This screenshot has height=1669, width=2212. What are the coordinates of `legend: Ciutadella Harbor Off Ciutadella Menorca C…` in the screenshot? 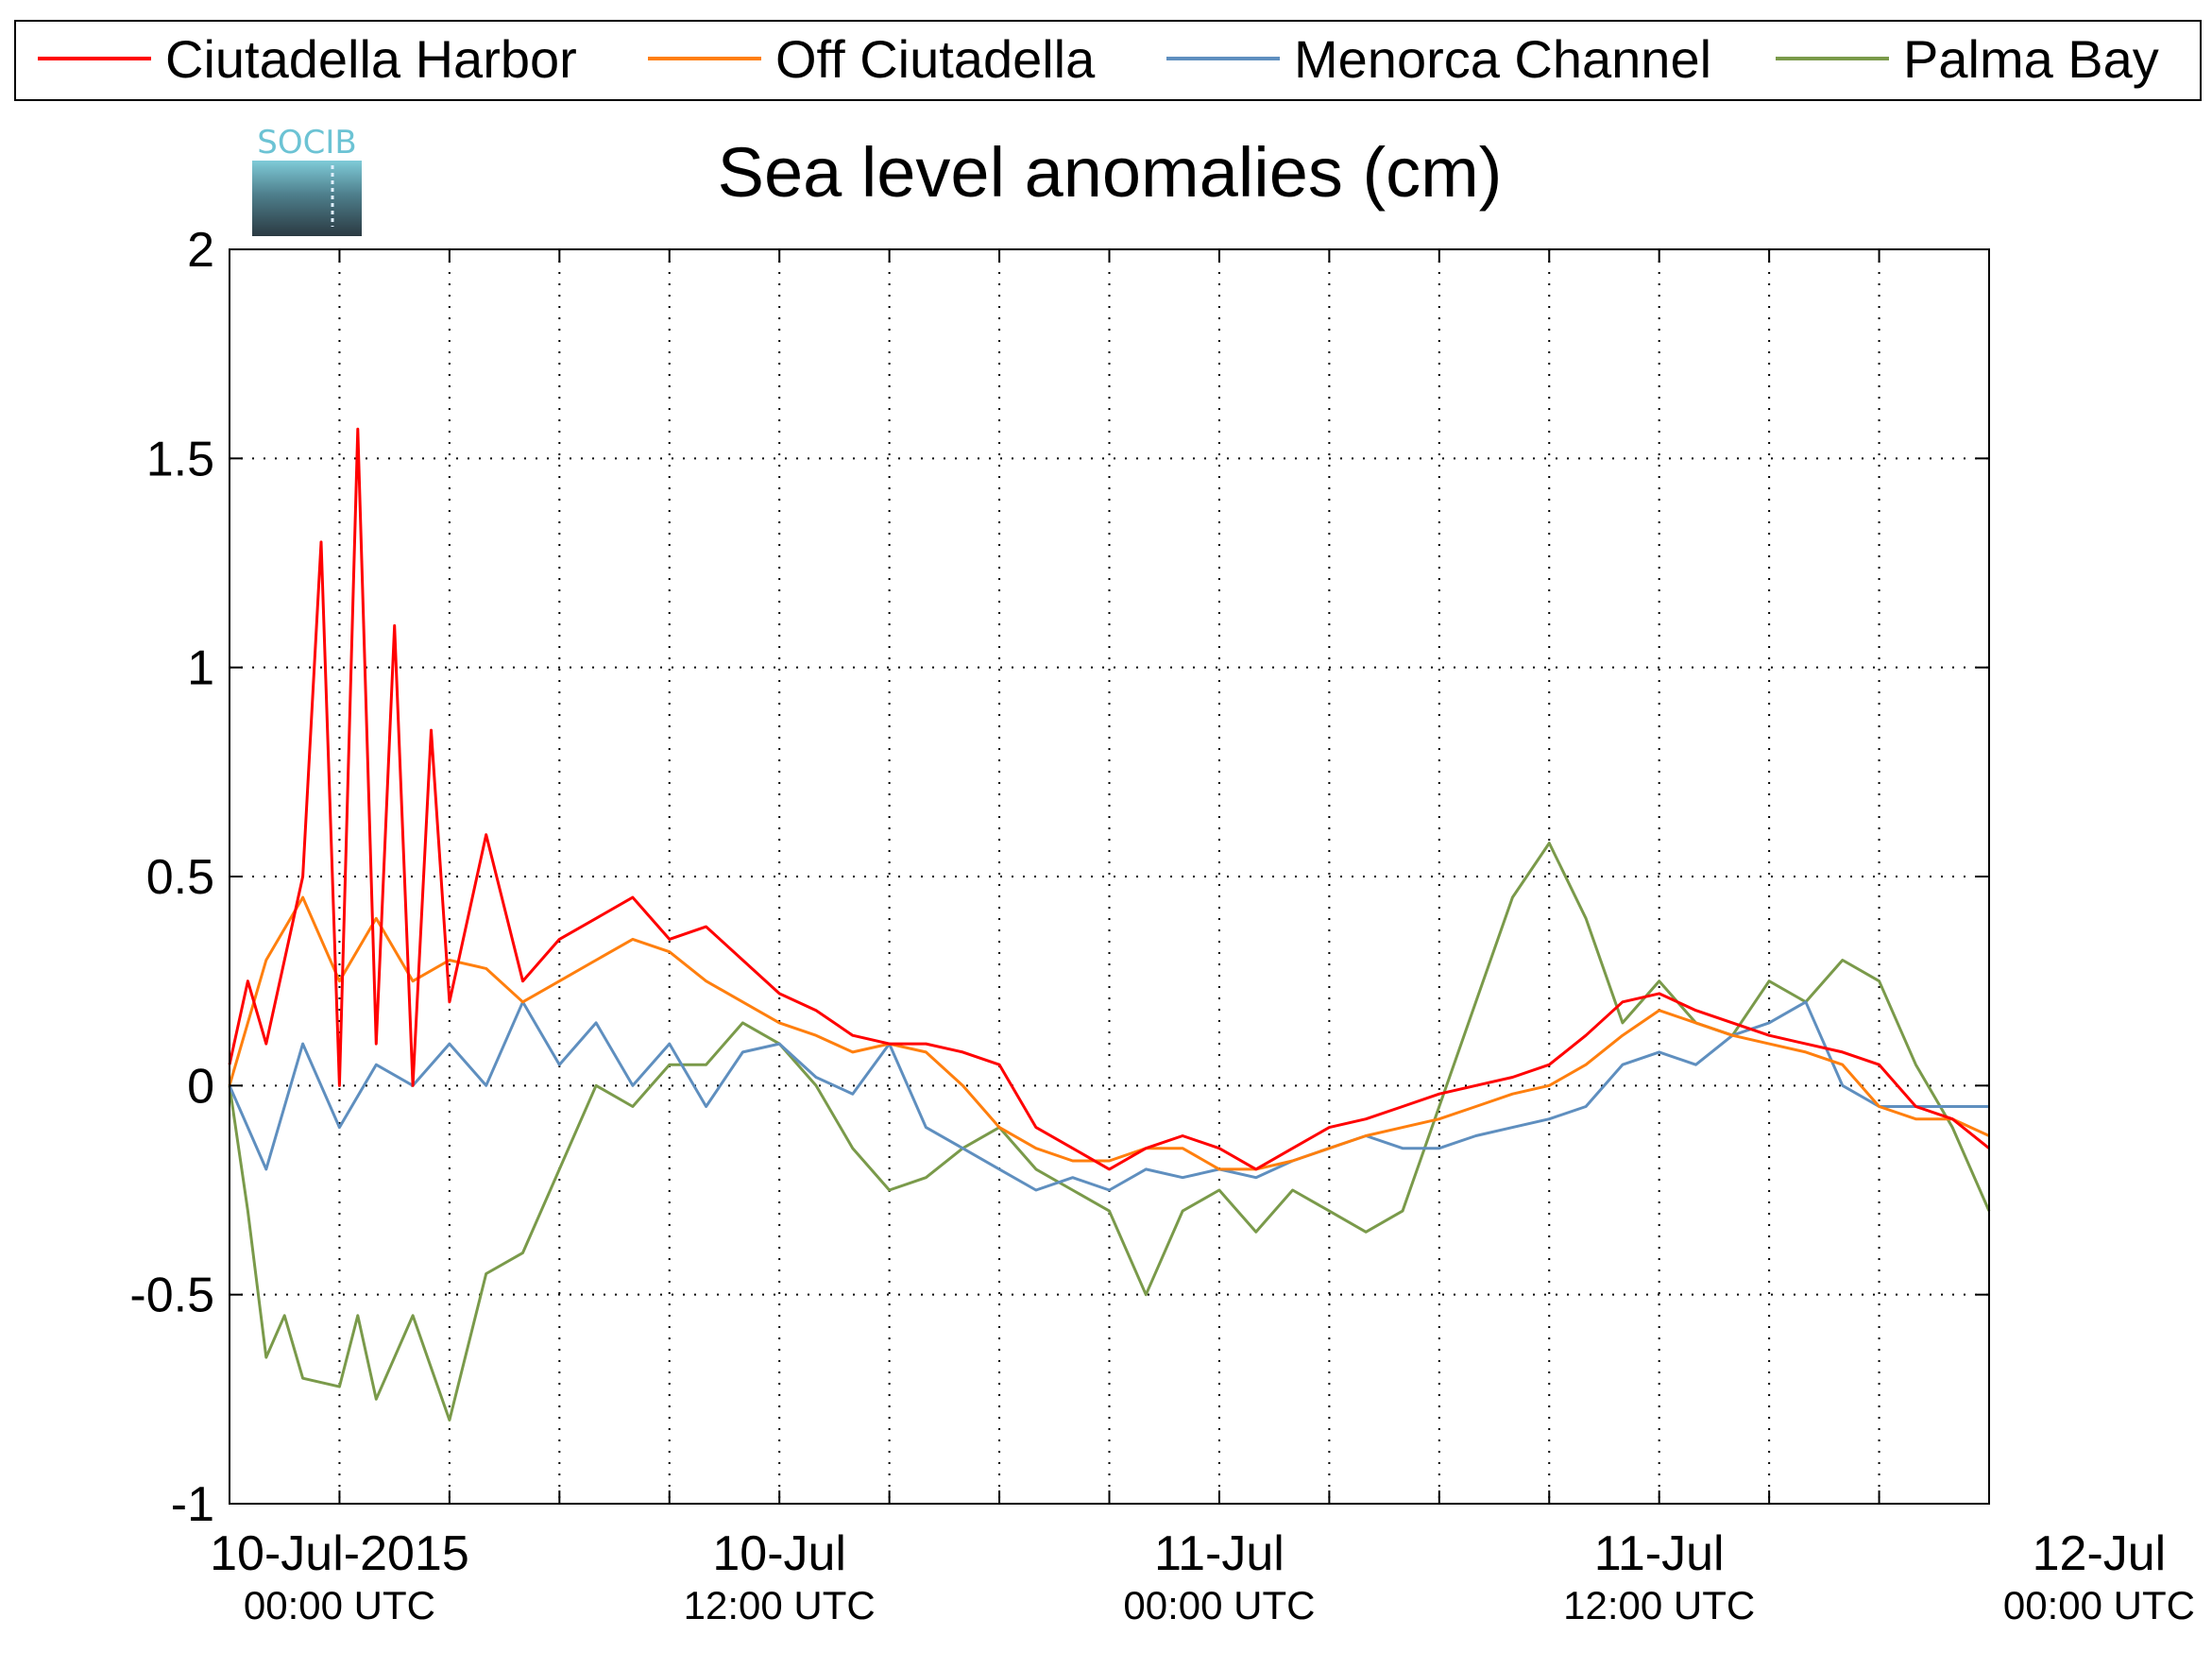 It's located at (1108, 60).